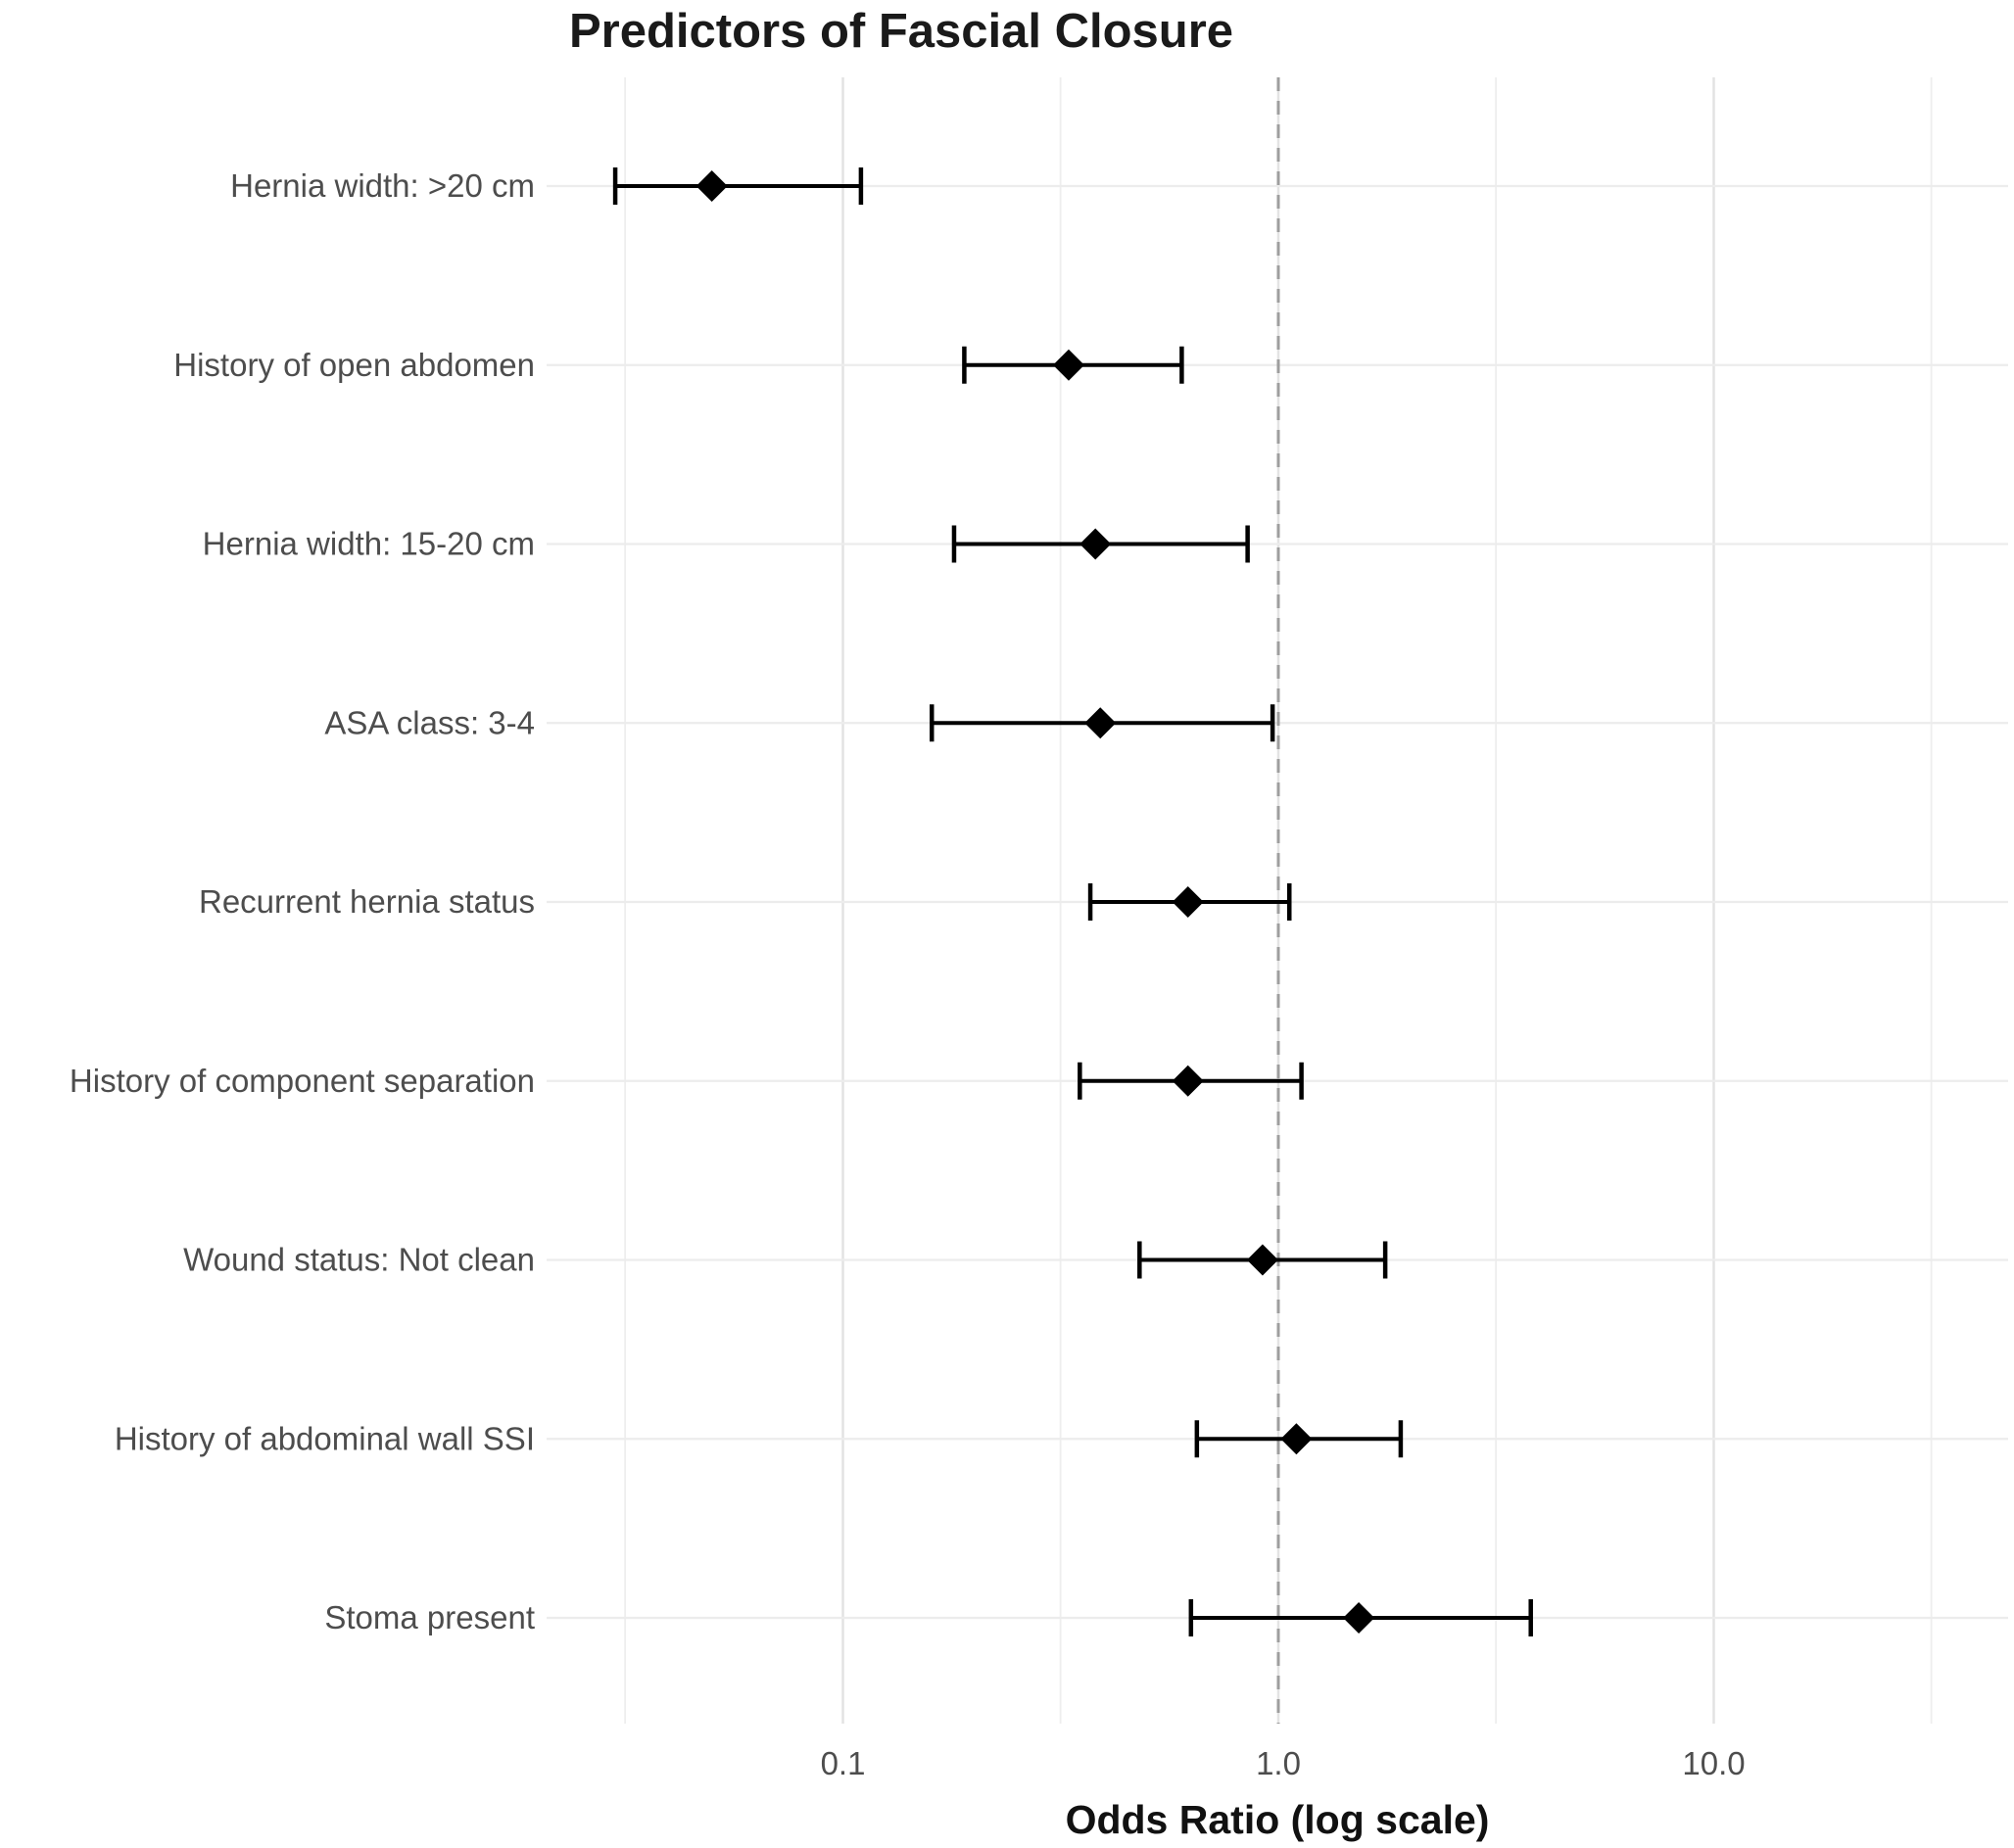 Image resolution: width=2014 pixels, height=1848 pixels. Describe the element at coordinates (843, 1763) in the screenshot. I see `x-axis-tick-label: 0.1` at that location.